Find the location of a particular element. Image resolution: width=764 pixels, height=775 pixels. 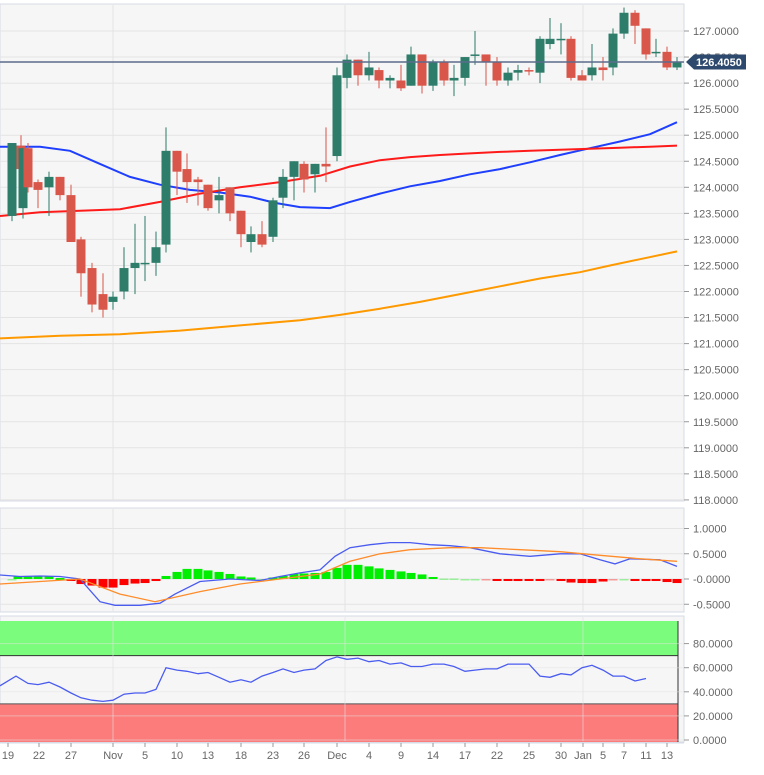

y-tick-label: 120.5000 is located at coordinates (716, 371).